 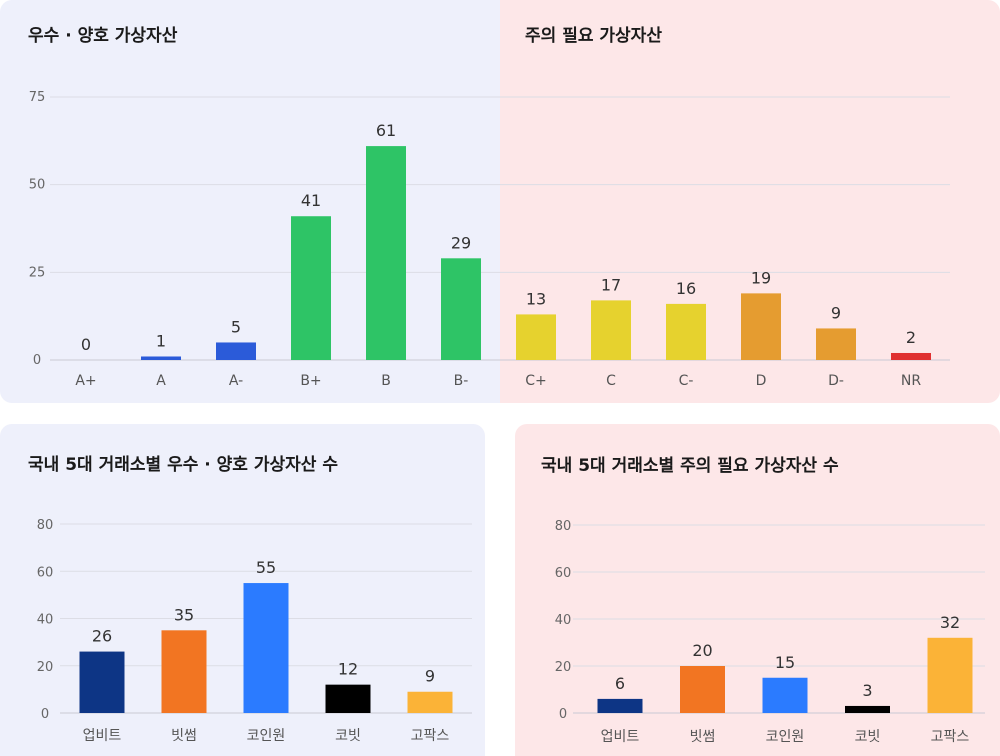 I want to click on exch-good-x-label-3: 코빗, so click(x=348, y=736).